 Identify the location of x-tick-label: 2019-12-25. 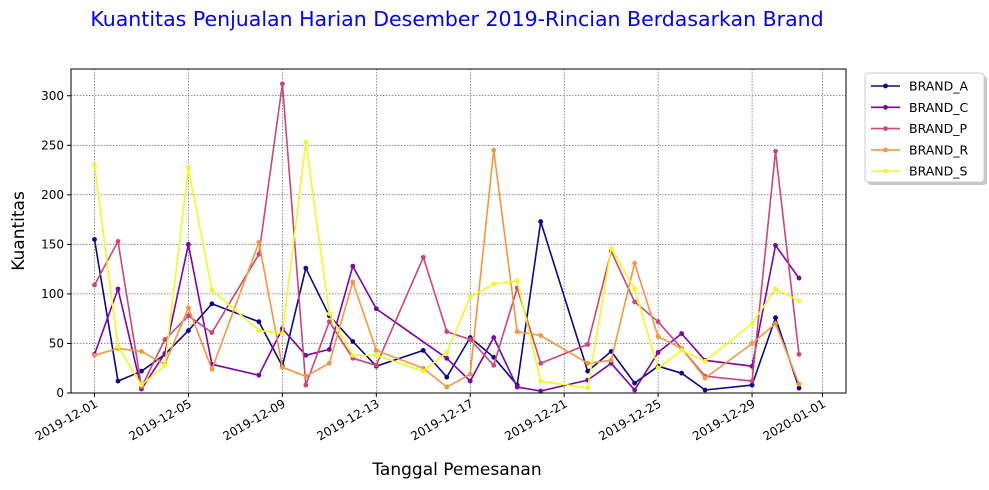
(629, 419).